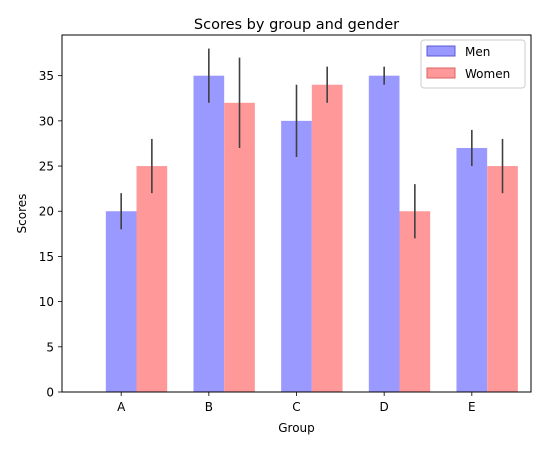 The height and width of the screenshot is (450, 550). Describe the element at coordinates (152, 279) in the screenshot. I see `bar-women-a` at that location.